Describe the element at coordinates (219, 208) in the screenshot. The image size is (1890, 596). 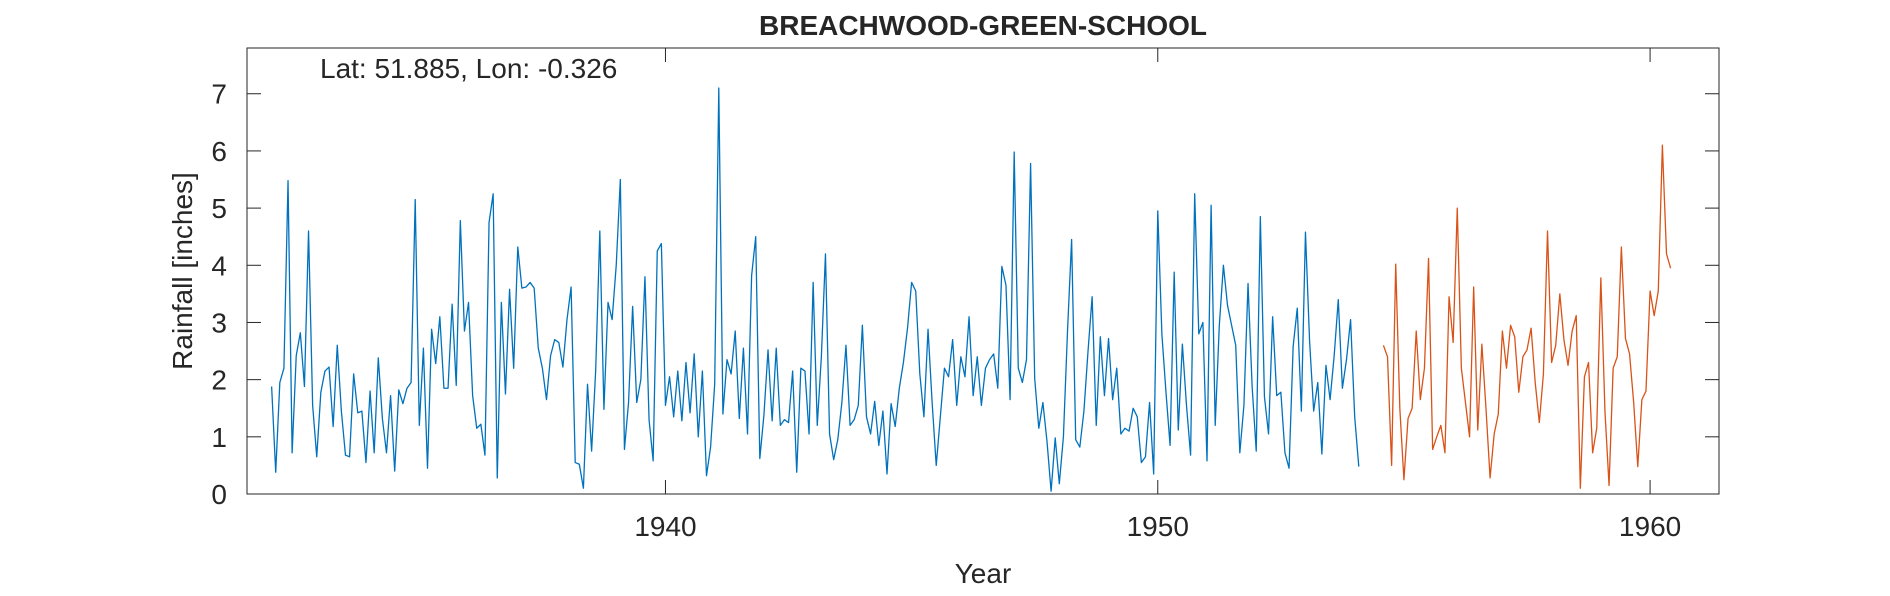
I see `y-tick-label: 5` at that location.